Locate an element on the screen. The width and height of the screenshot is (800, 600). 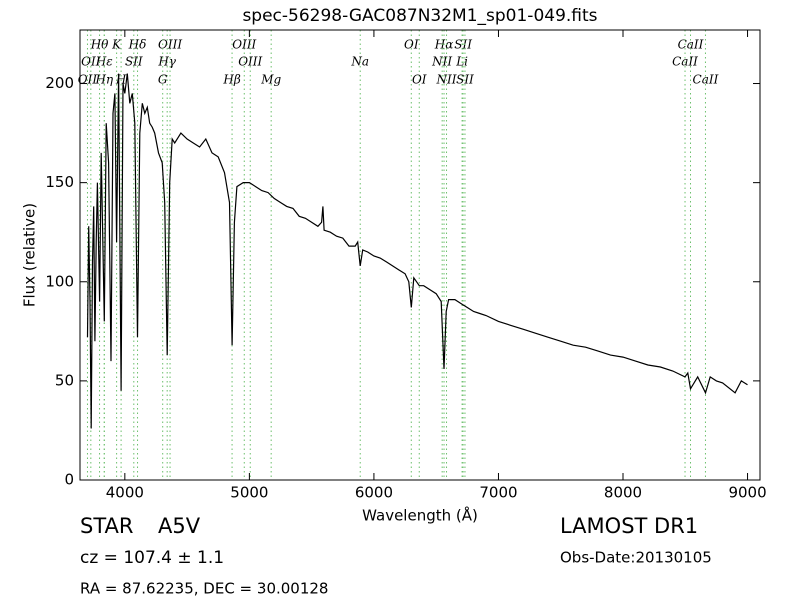
x-tick-label: 9000 is located at coordinates (747, 493).